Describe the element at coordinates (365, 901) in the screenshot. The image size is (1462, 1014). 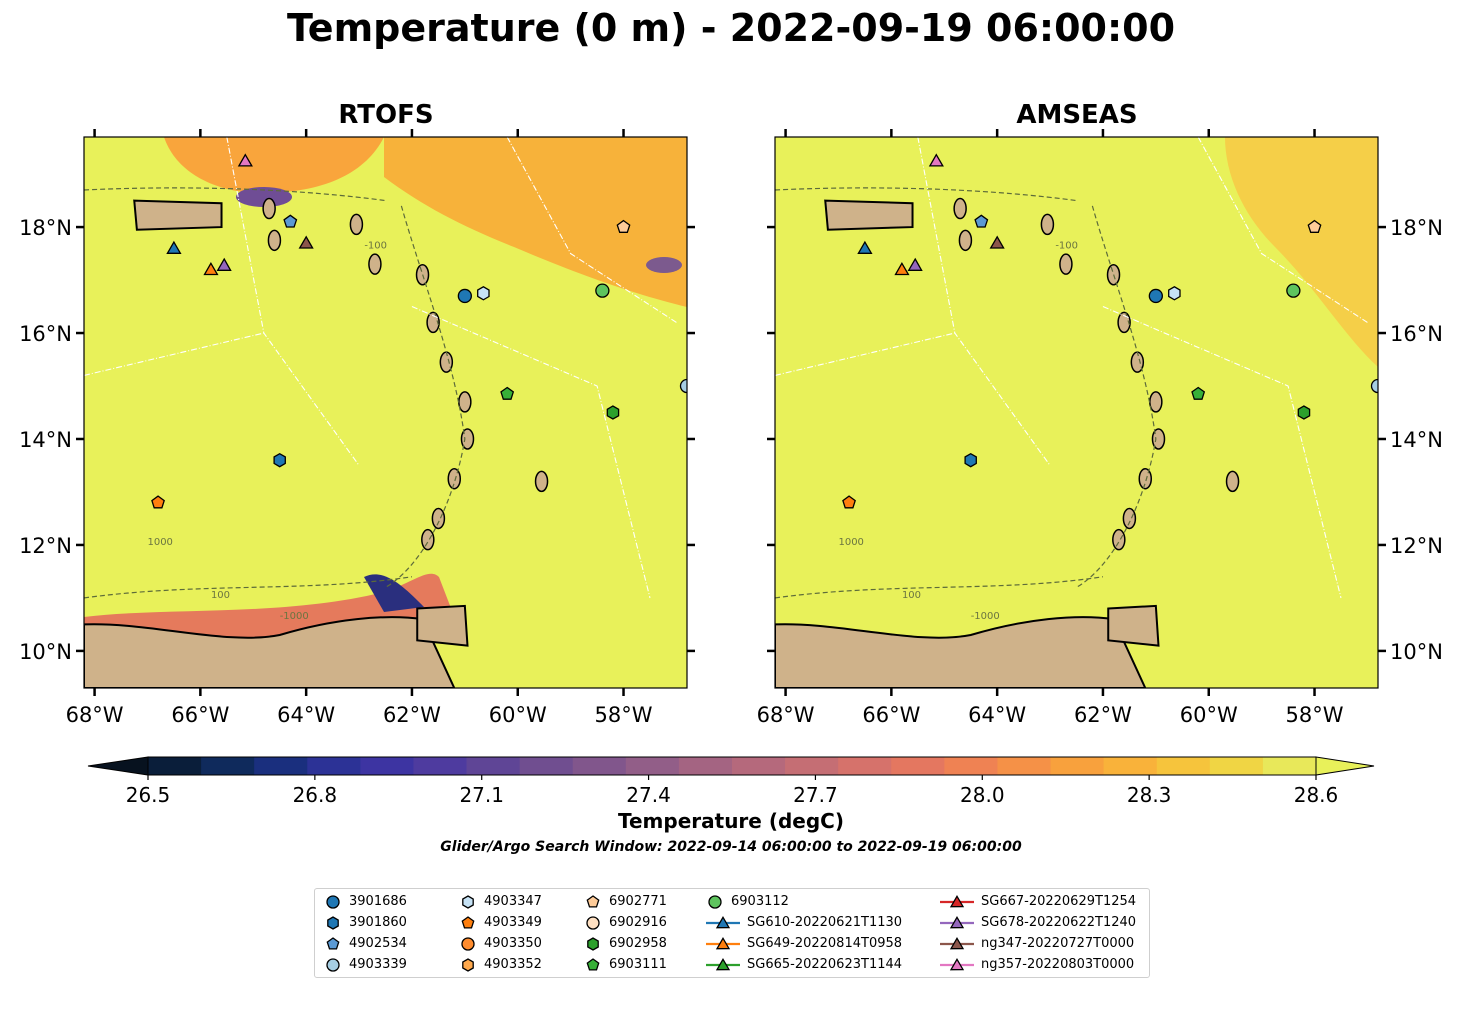
I see `legend-item: 3901686` at that location.